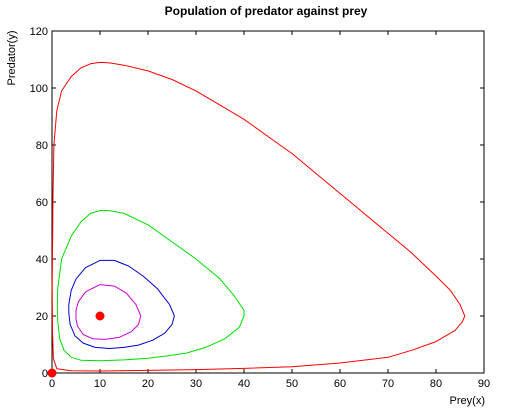 The height and width of the screenshot is (413, 510). I want to click on y-tick-label: 80, so click(42, 146).